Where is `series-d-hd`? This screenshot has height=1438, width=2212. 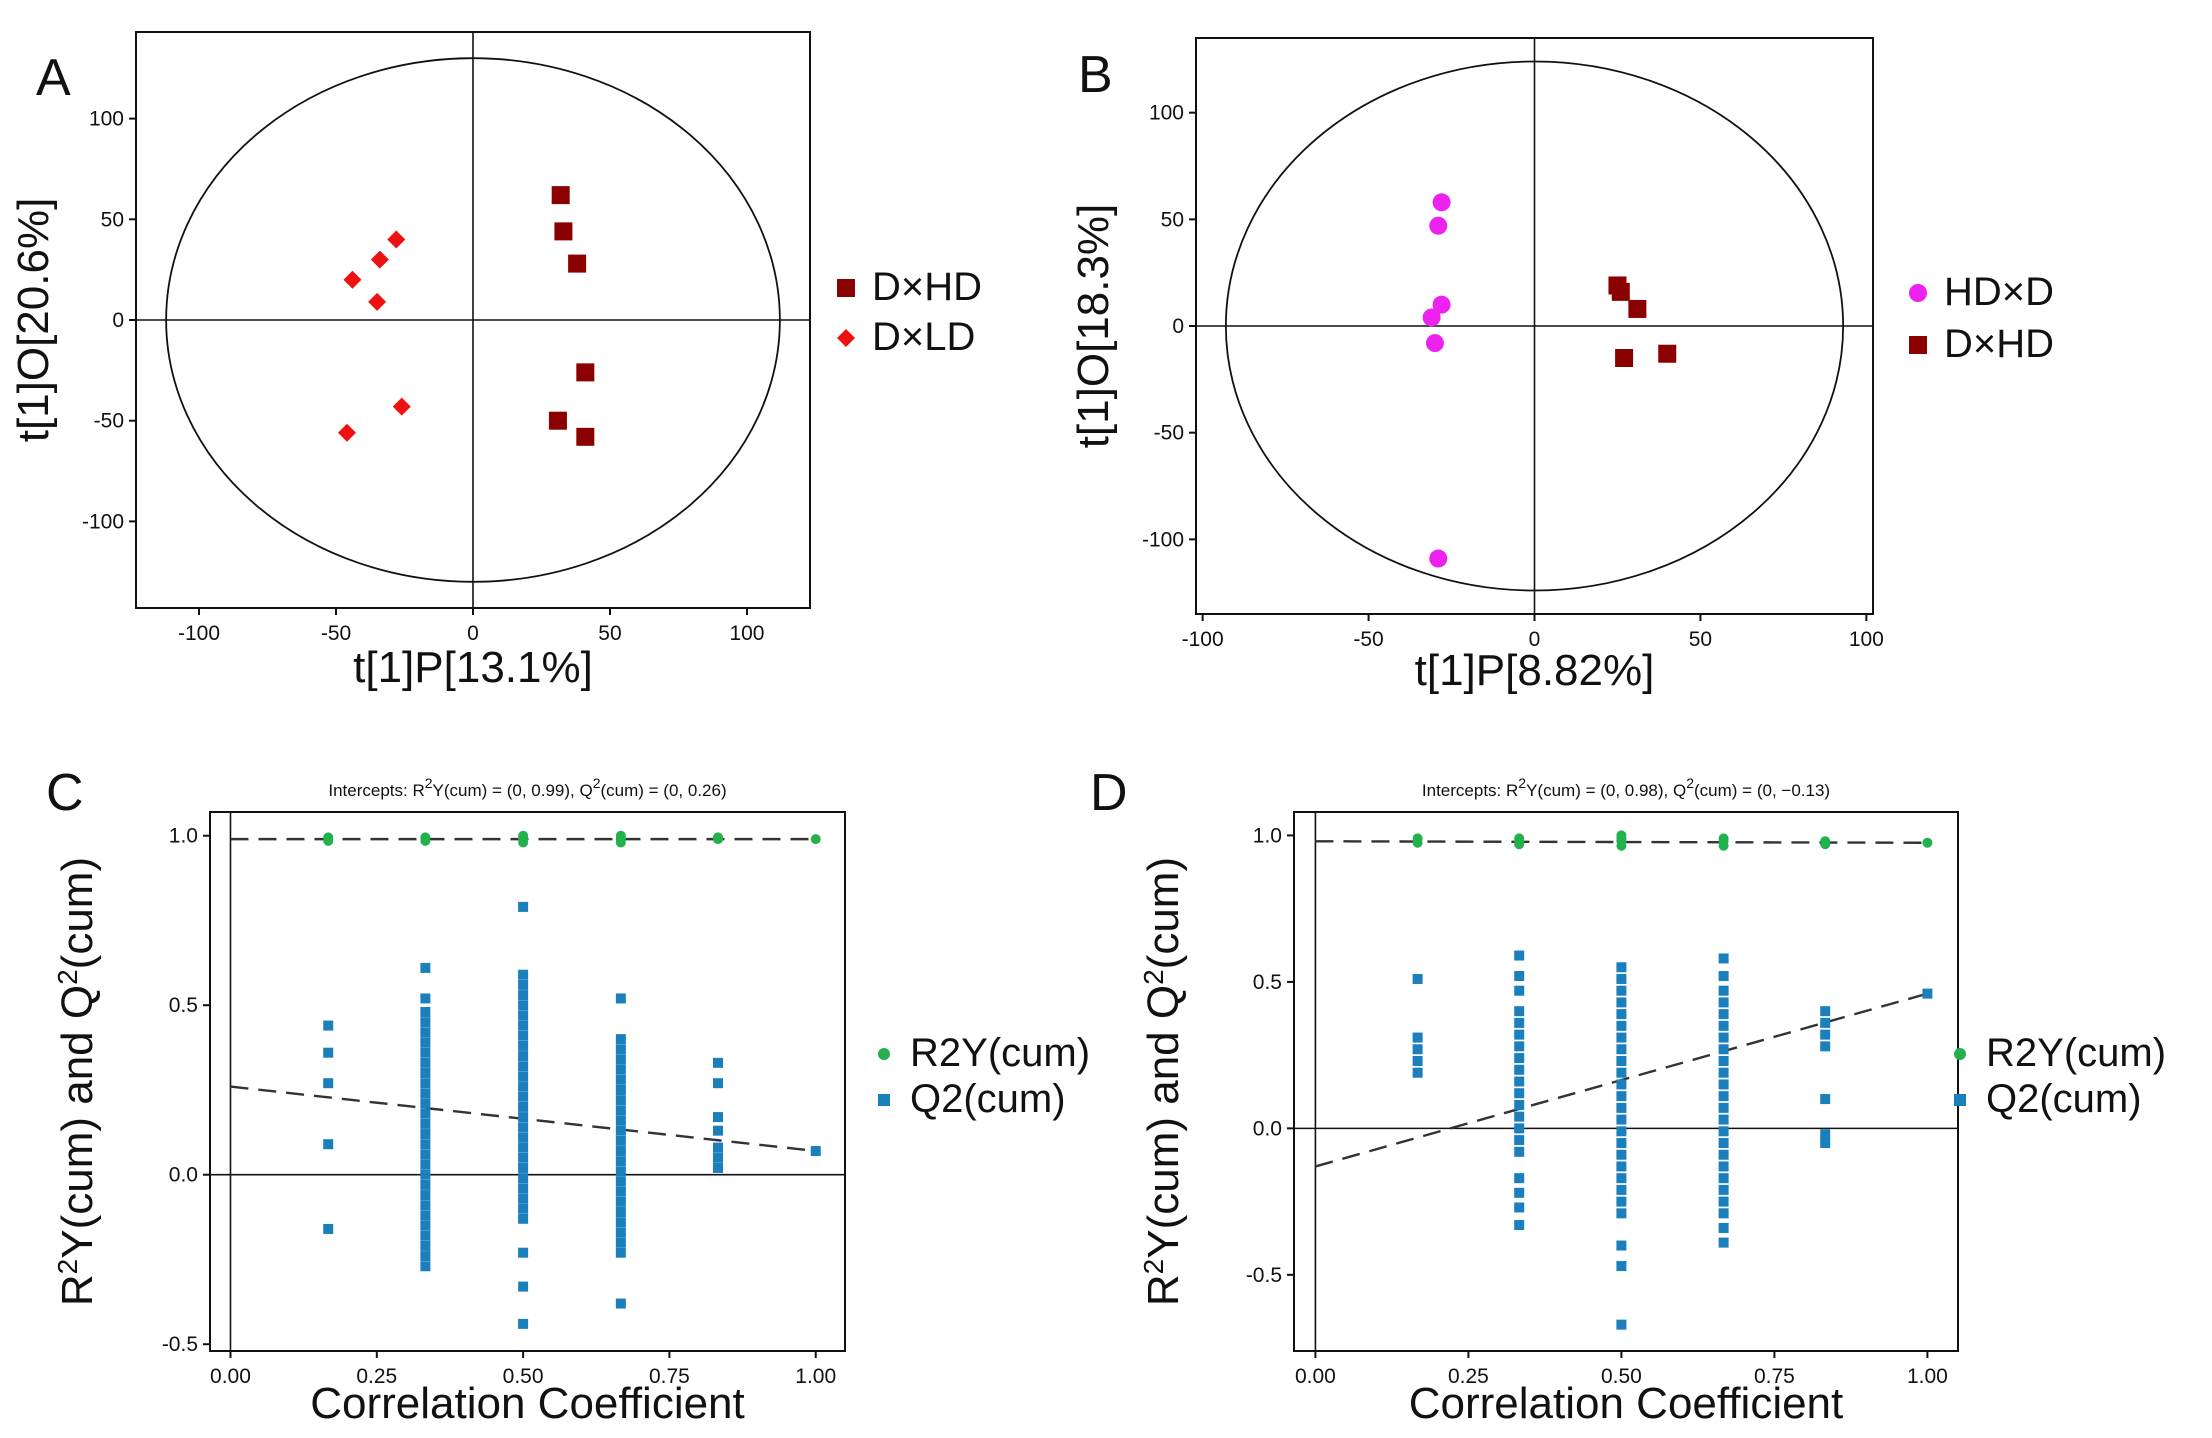
series-d-hd is located at coordinates (1642, 321).